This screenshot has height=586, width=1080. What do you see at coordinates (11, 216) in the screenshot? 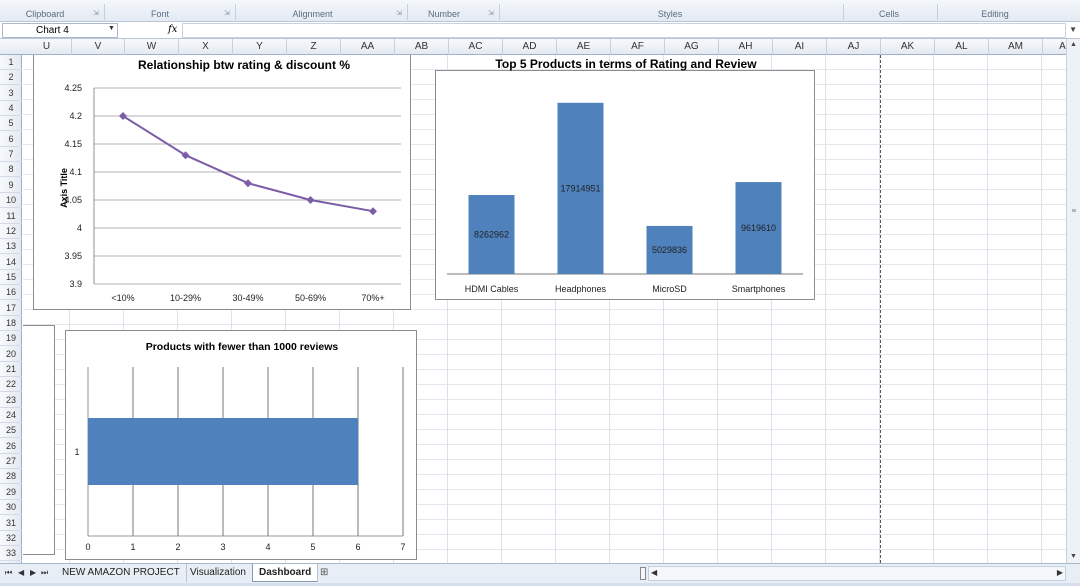
I see `row-header: 11` at bounding box center [11, 216].